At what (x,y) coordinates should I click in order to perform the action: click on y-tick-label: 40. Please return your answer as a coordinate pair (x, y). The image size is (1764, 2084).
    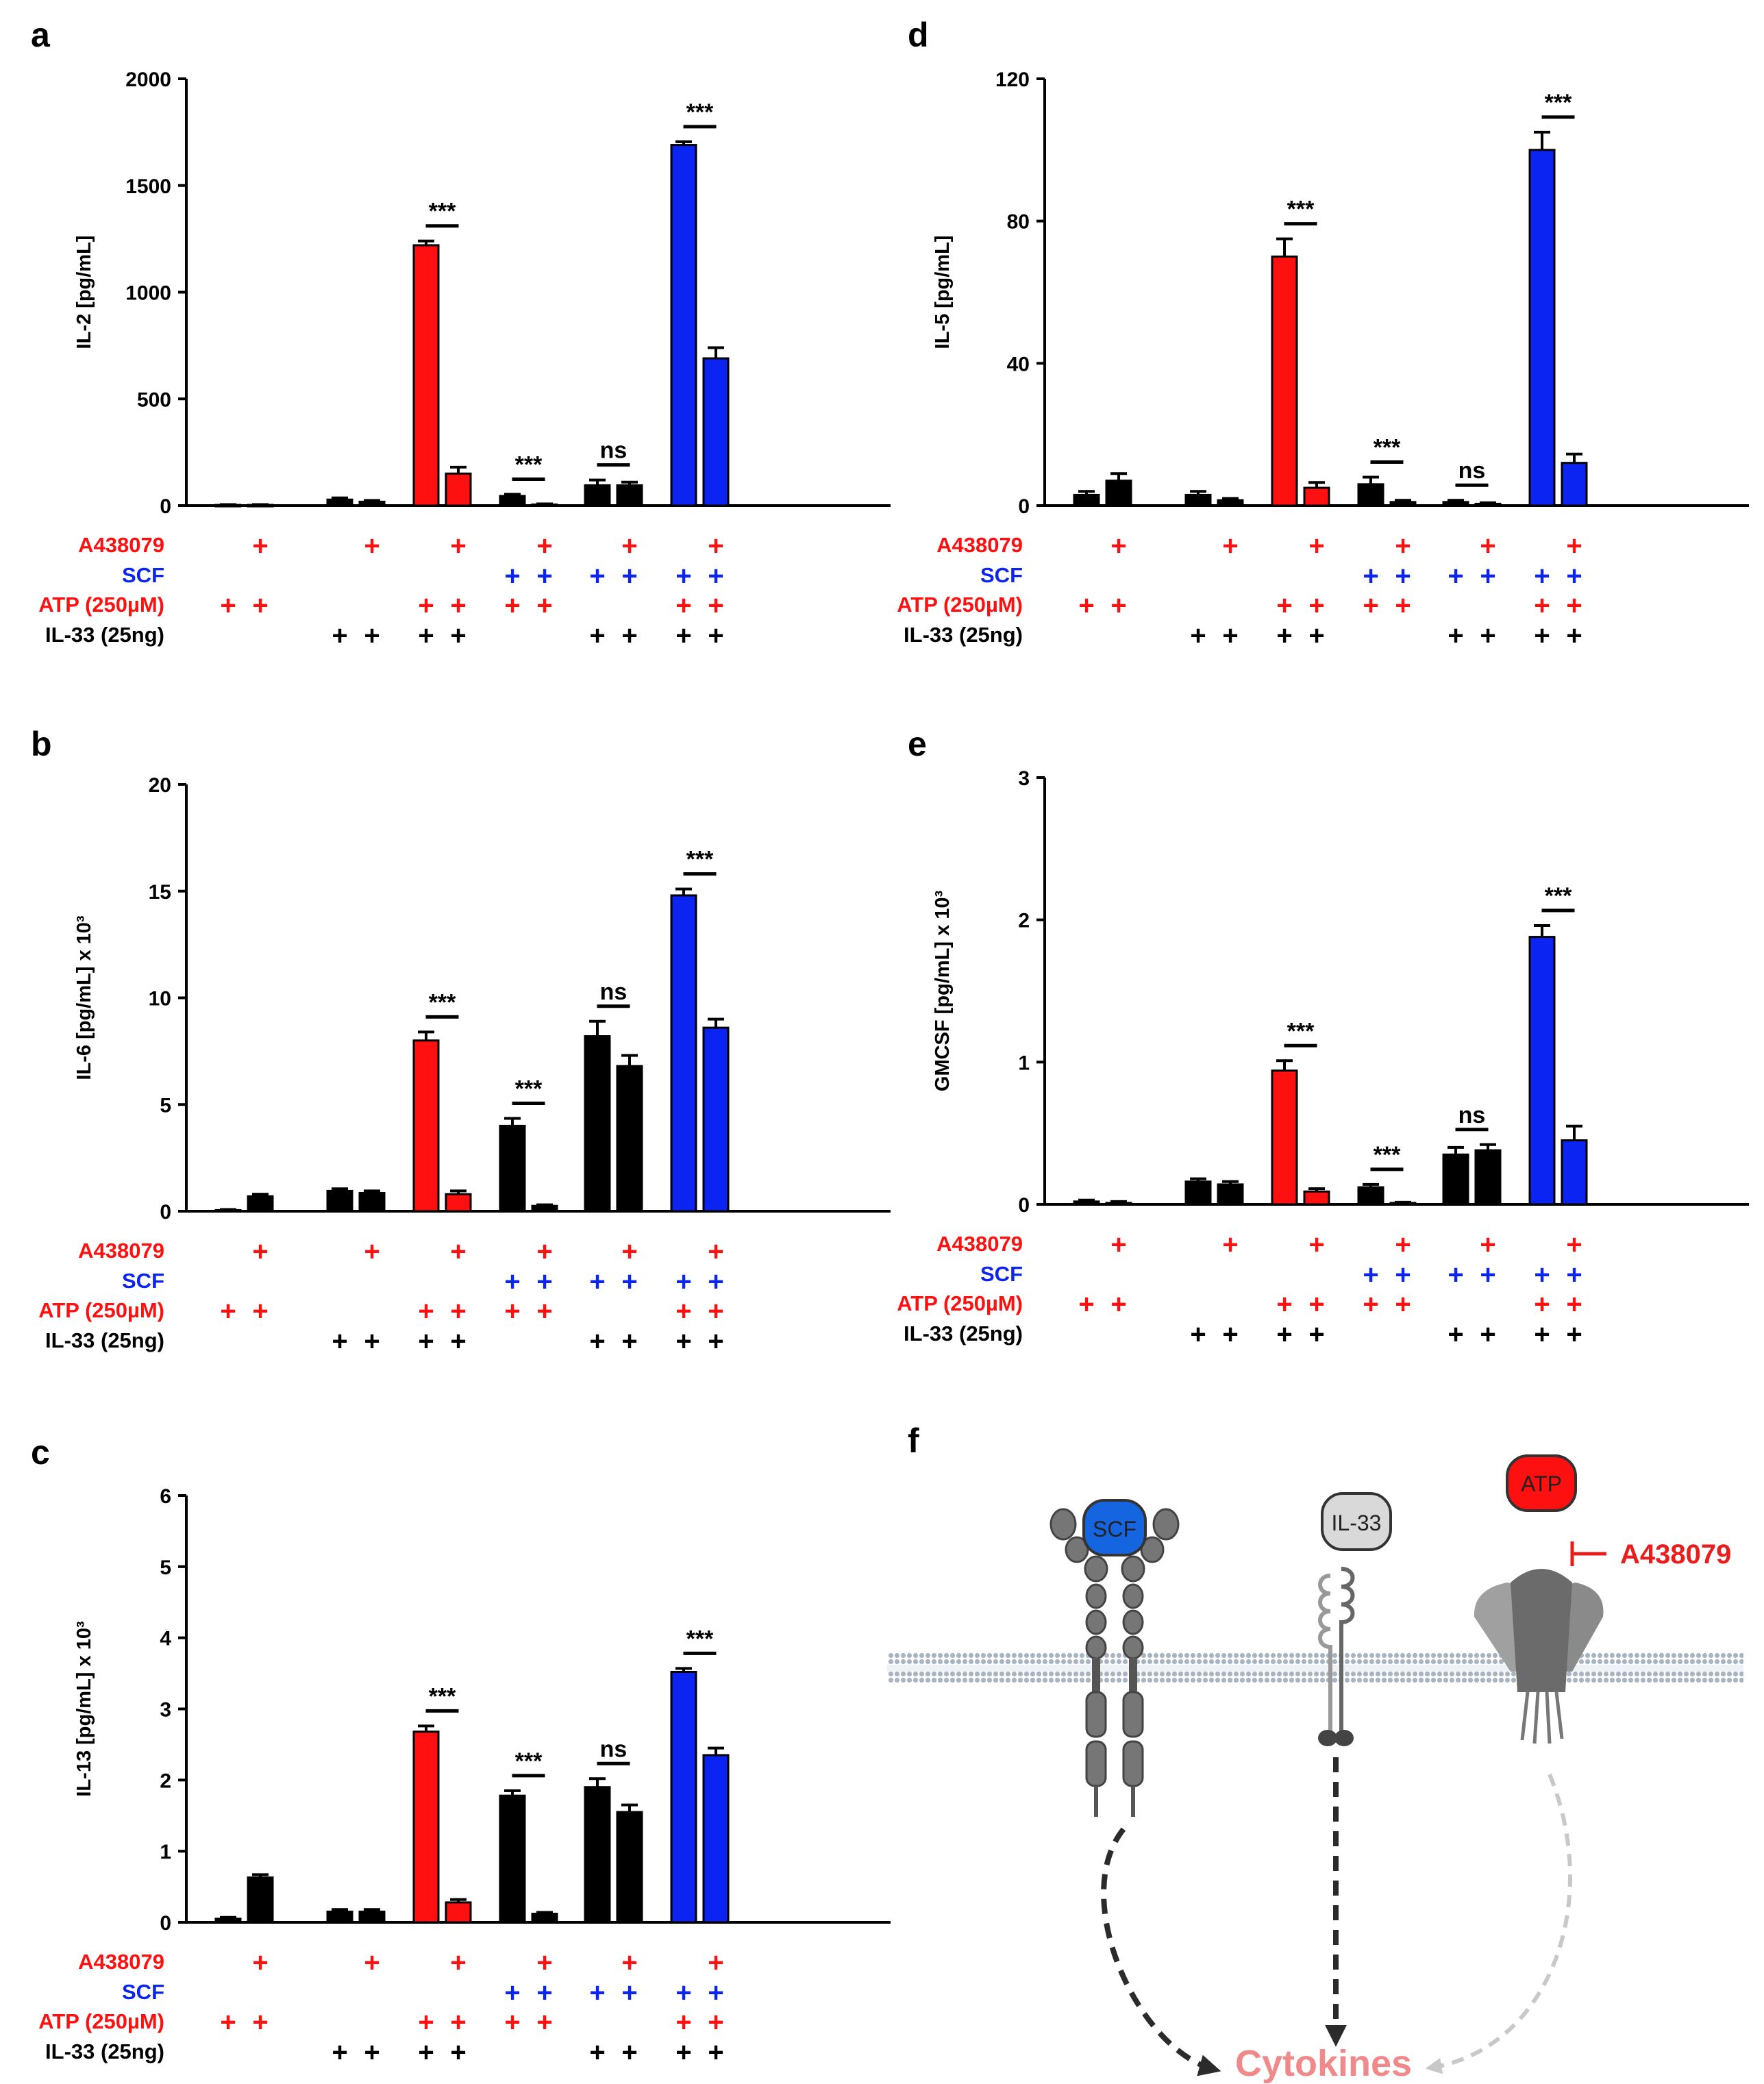
    Looking at the image, I should click on (1019, 364).